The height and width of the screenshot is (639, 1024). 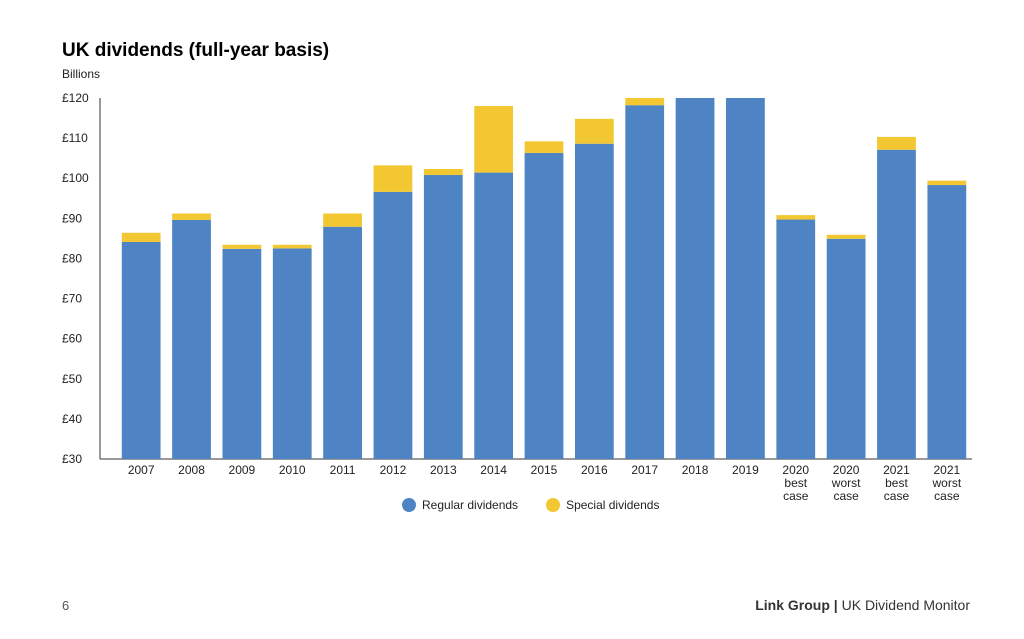 I want to click on y-tick-label: £110, so click(x=75, y=138).